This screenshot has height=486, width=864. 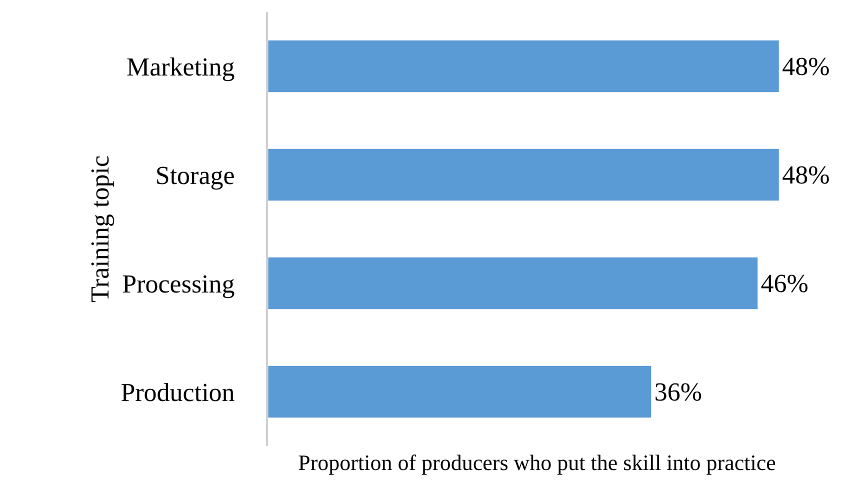 I want to click on y-tick-label: Marketing, so click(x=180, y=67).